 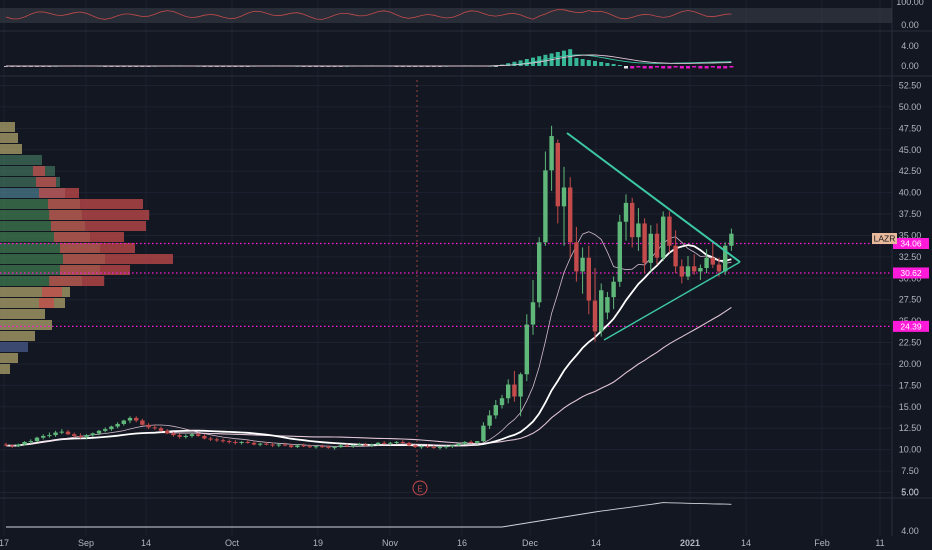 What do you see at coordinates (910, 214) in the screenshot?
I see `price-tick-label: 37.50` at bounding box center [910, 214].